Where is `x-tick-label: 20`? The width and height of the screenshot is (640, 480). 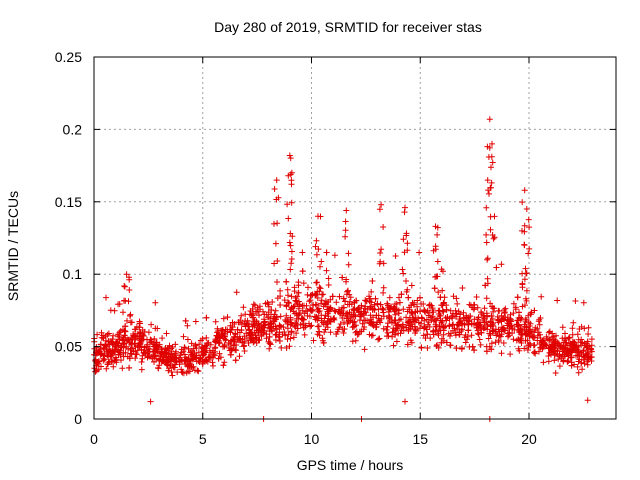
x-tick-label: 20 is located at coordinates (529, 439).